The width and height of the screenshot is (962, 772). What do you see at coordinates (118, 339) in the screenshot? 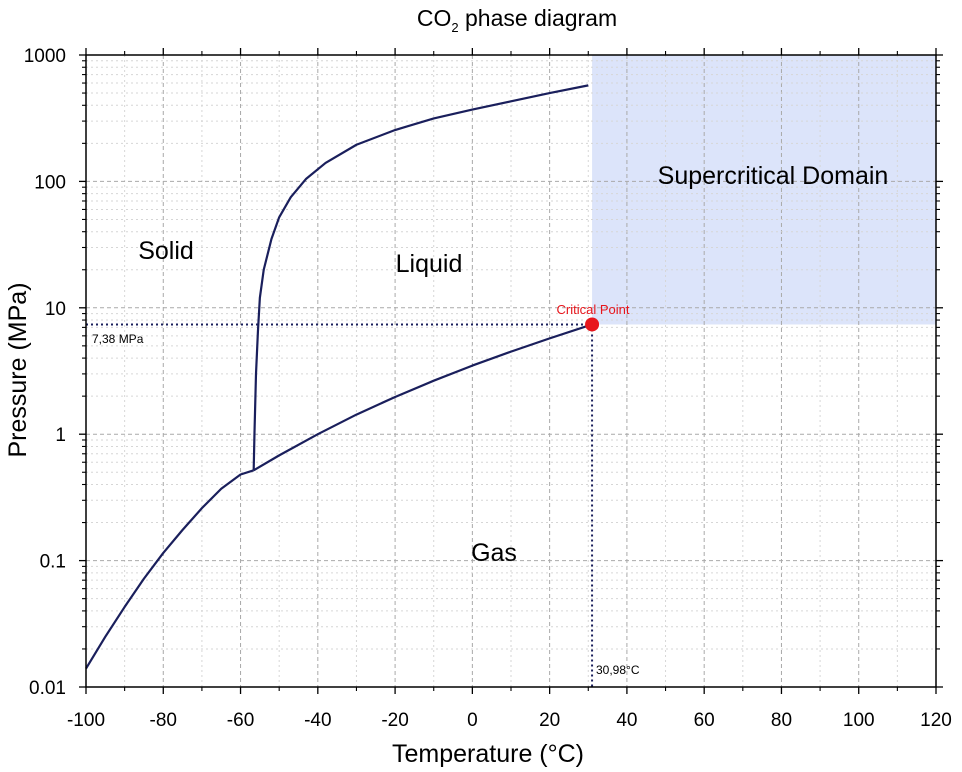
I see `critical-pressure-label: 7,38 MPa` at bounding box center [118, 339].